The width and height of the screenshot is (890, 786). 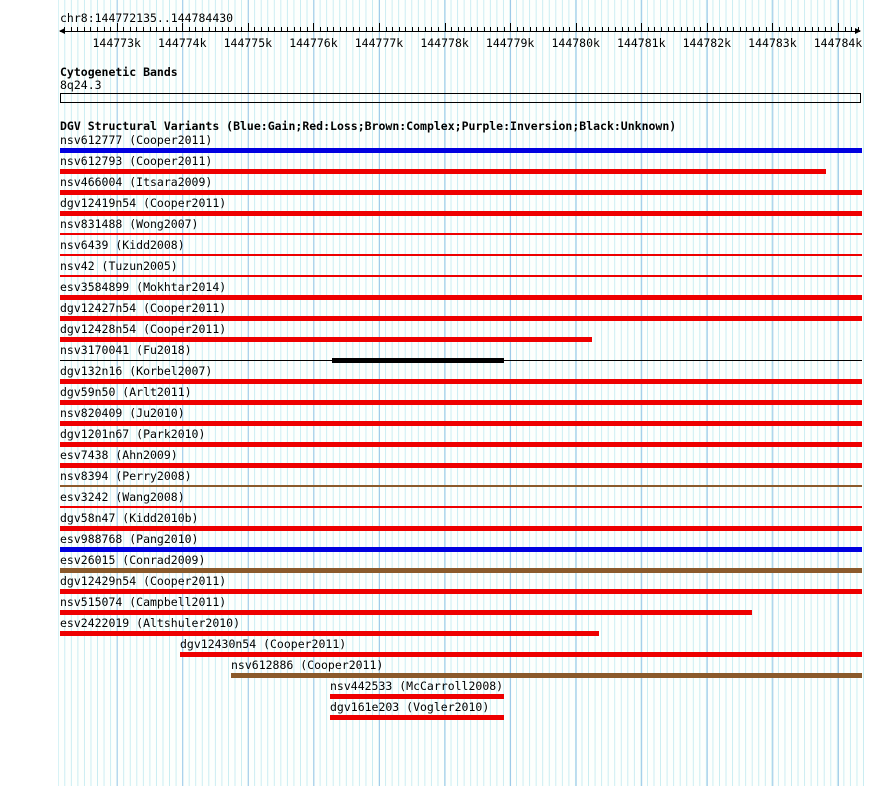 I want to click on variant-label: dgv12427n54 (Cooper2011), so click(x=143, y=308).